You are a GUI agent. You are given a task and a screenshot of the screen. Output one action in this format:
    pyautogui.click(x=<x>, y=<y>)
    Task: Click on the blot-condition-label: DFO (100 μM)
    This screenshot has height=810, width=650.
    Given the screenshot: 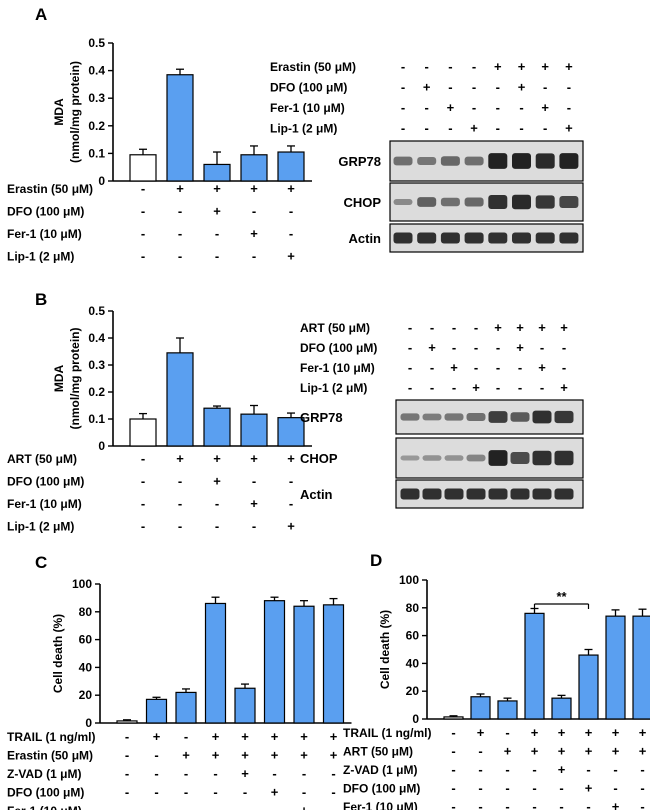 What is the action you would take?
    pyautogui.click(x=338, y=348)
    